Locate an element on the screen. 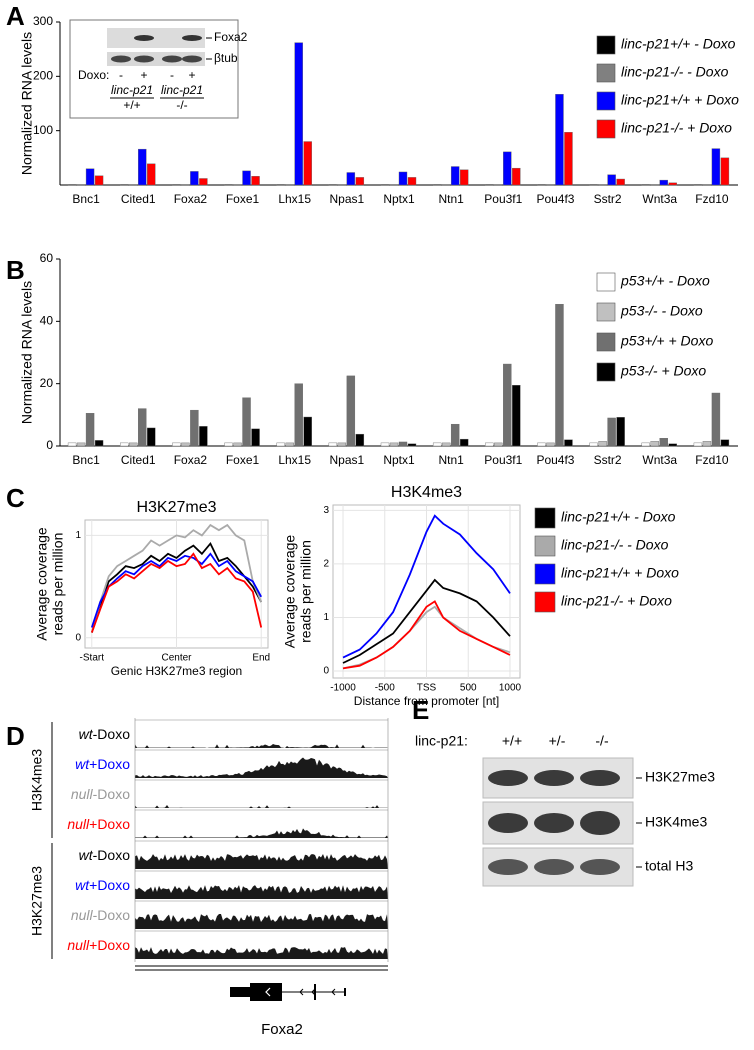  group-label: H3K27me3 is located at coordinates (37, 901).